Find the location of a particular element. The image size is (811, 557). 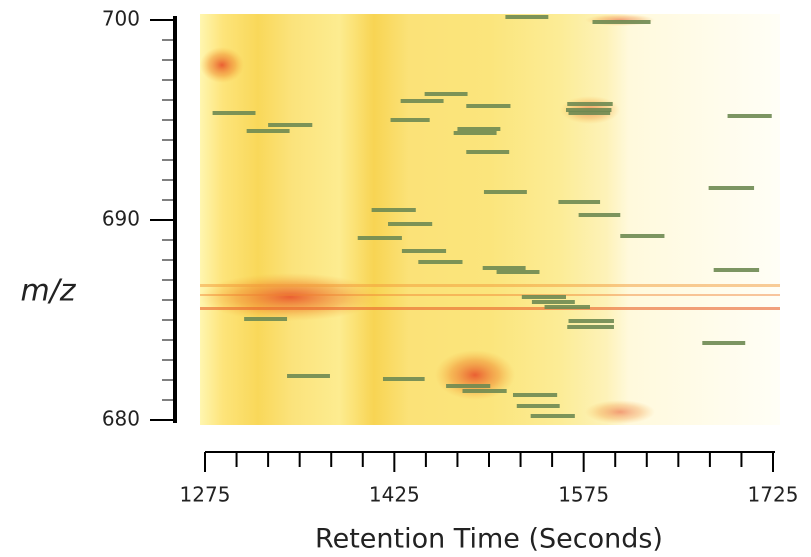

x-tick-label: 1275 is located at coordinates (205, 495).